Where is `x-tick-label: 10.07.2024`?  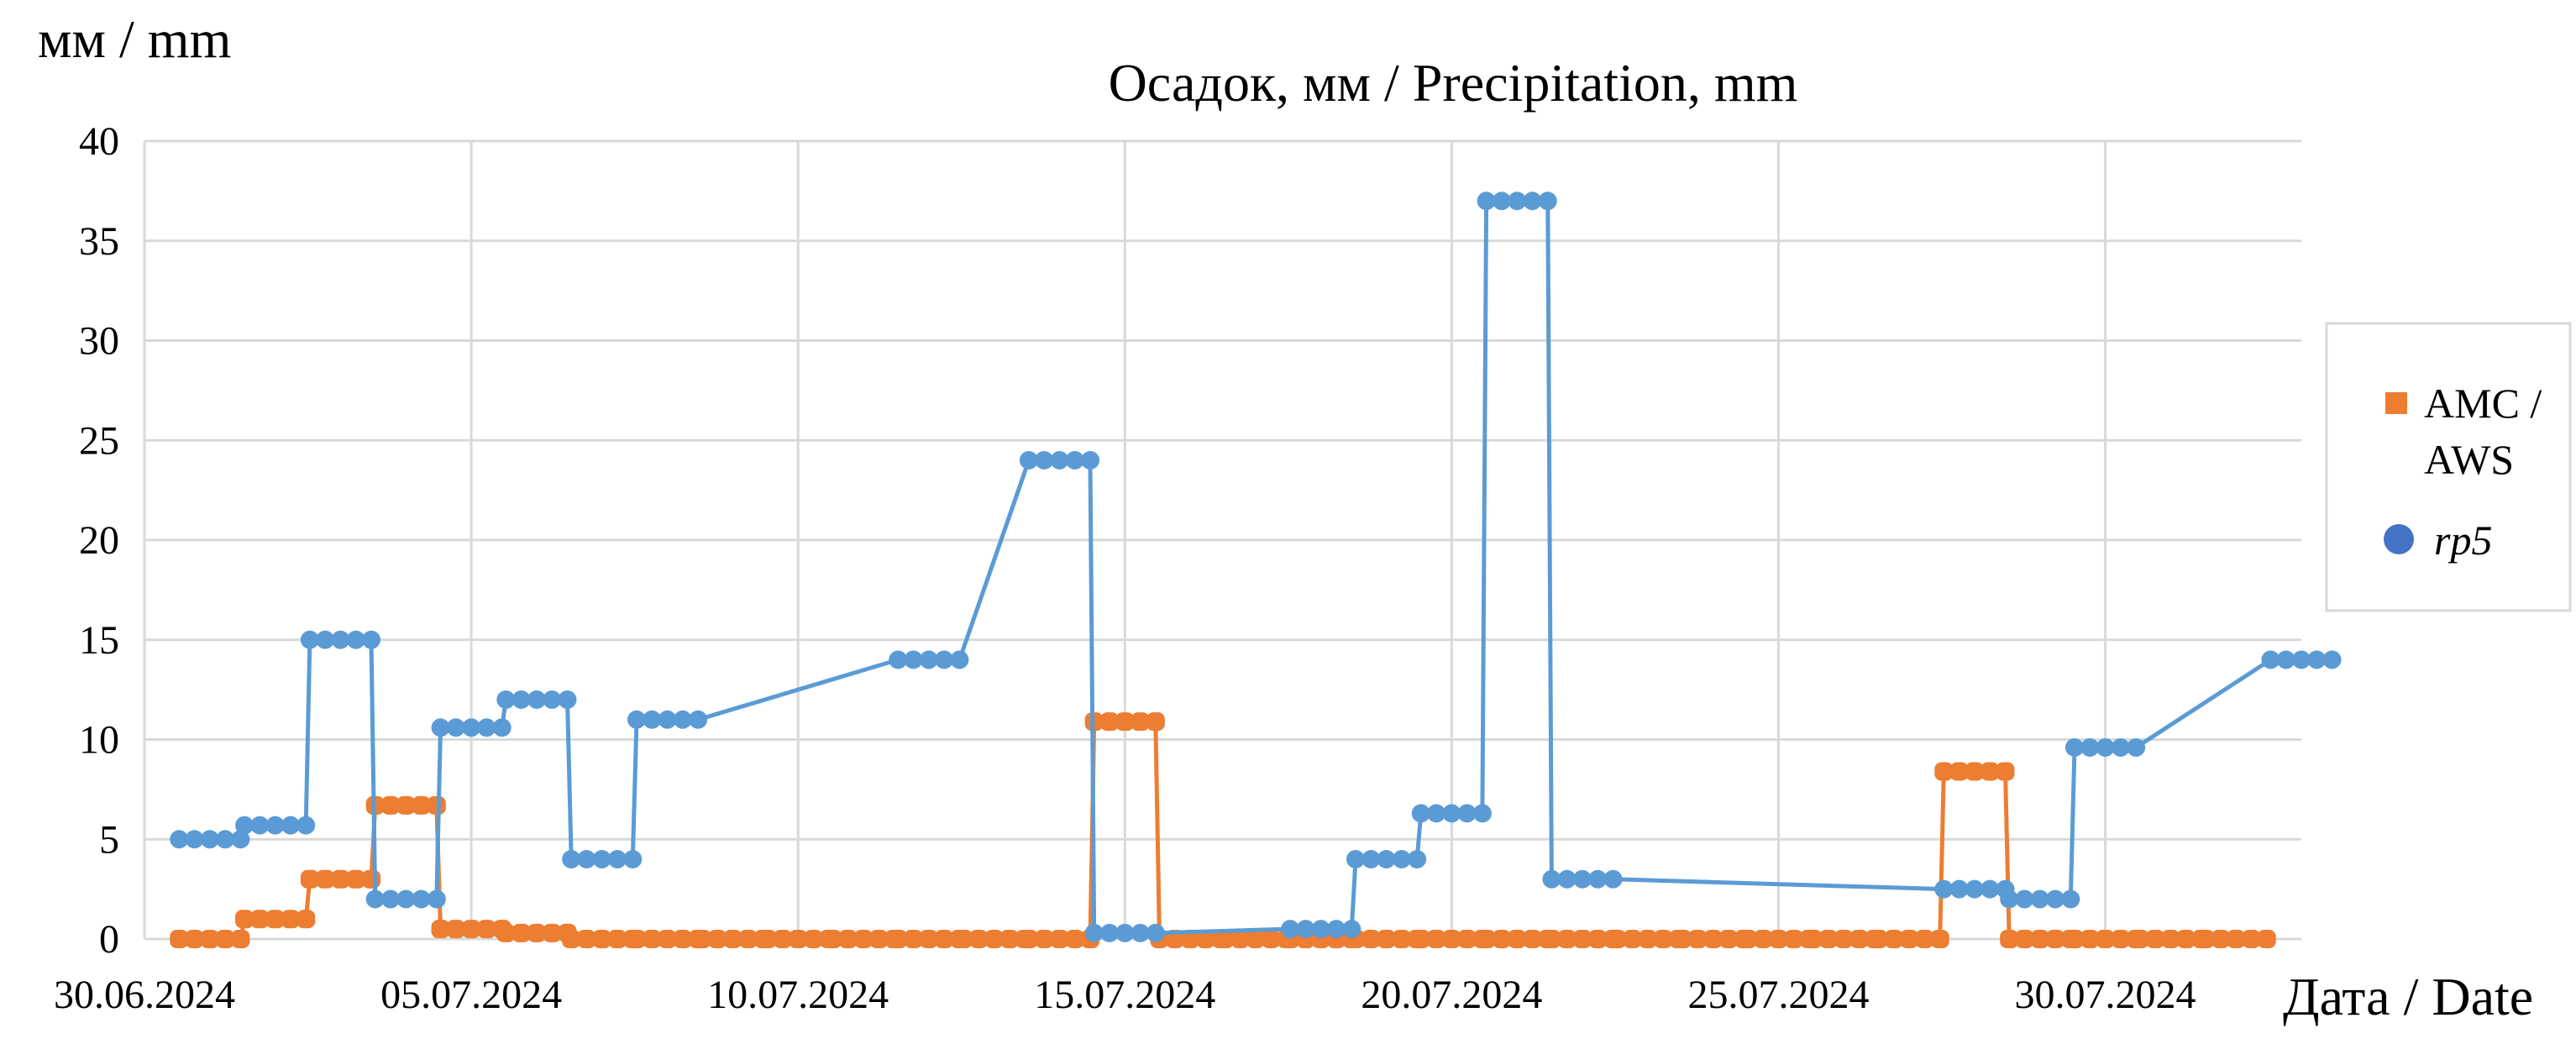 x-tick-label: 10.07.2024 is located at coordinates (798, 995).